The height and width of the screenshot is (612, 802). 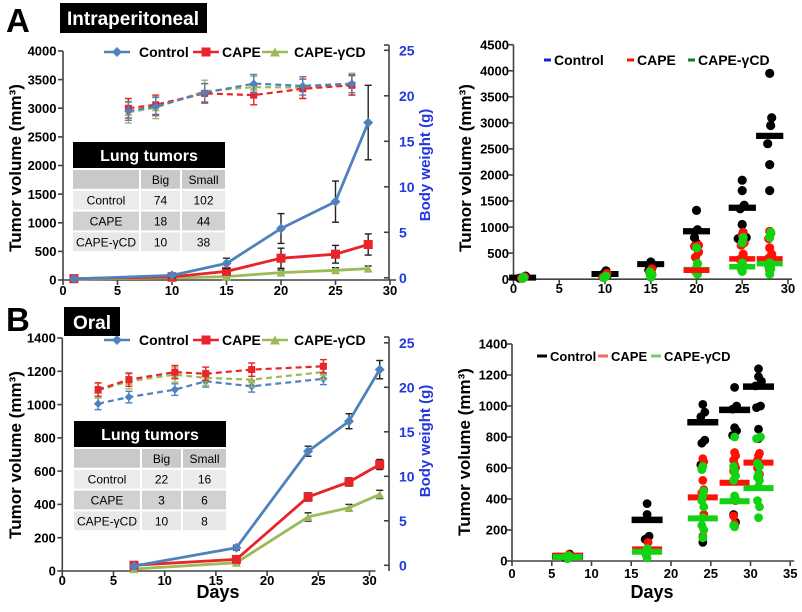 What do you see at coordinates (205, 480) in the screenshot?
I see `svg-text: 16` at bounding box center [205, 480].